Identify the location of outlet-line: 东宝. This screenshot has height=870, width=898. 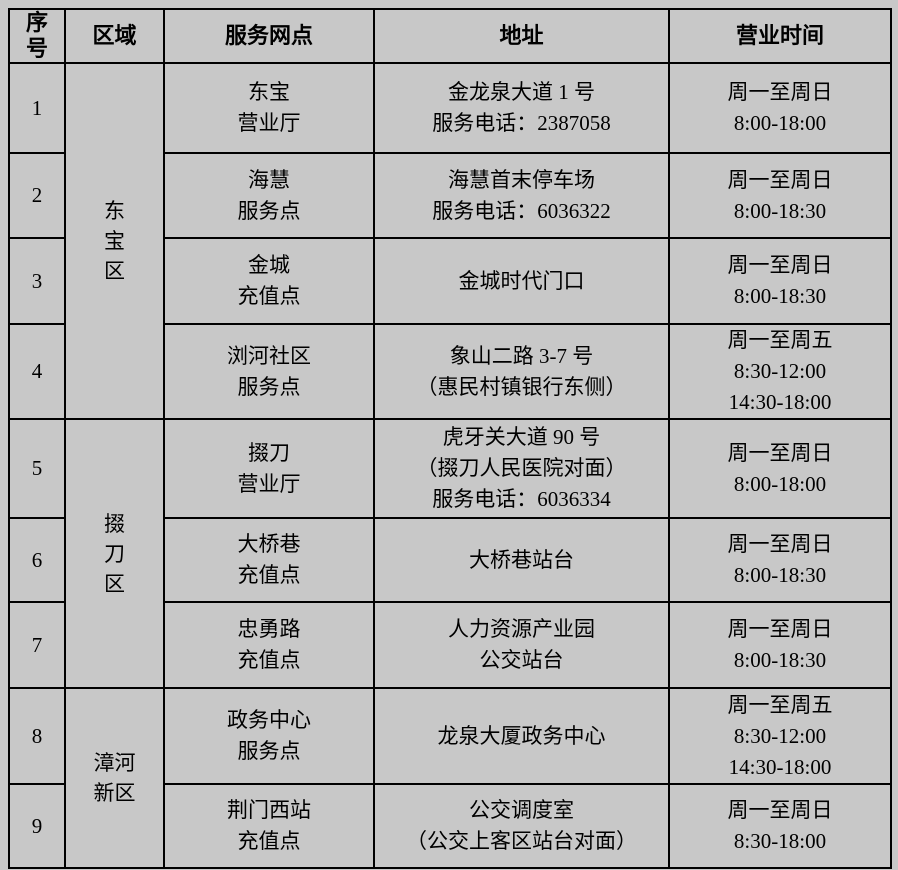
(269, 92).